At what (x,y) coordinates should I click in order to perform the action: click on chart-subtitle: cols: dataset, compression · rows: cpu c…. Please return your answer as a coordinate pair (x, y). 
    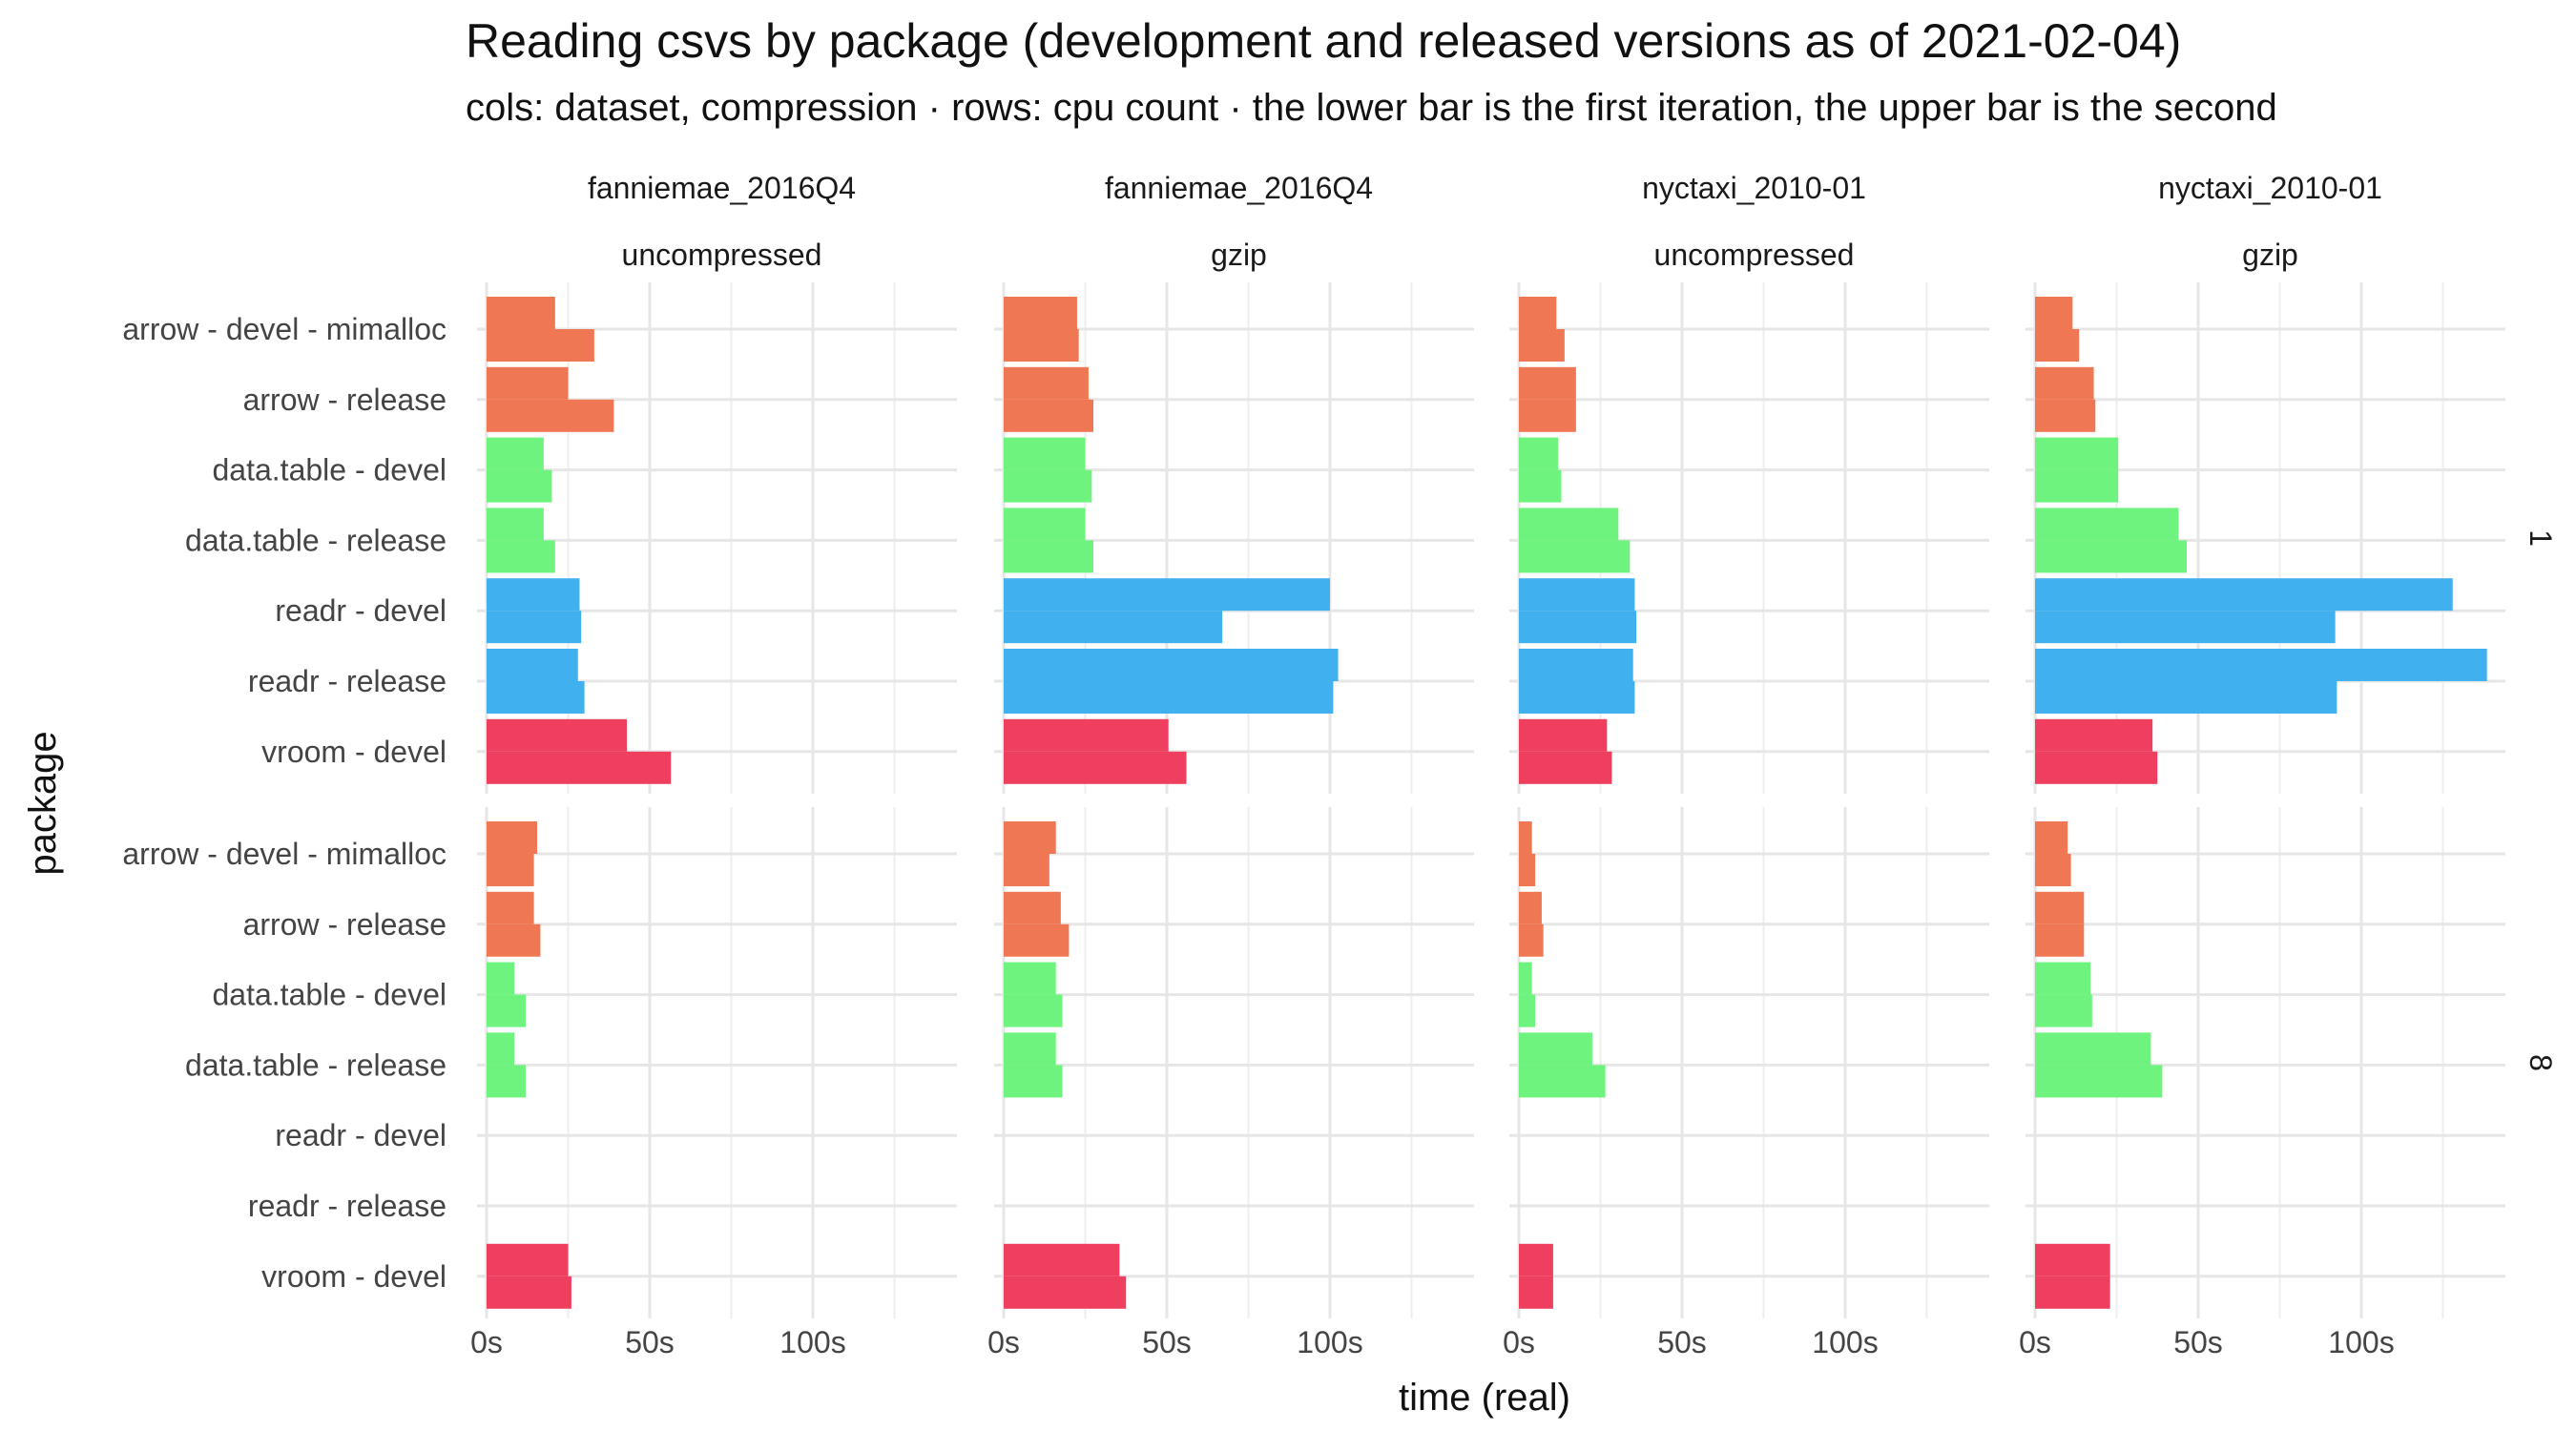
    Looking at the image, I should click on (1371, 108).